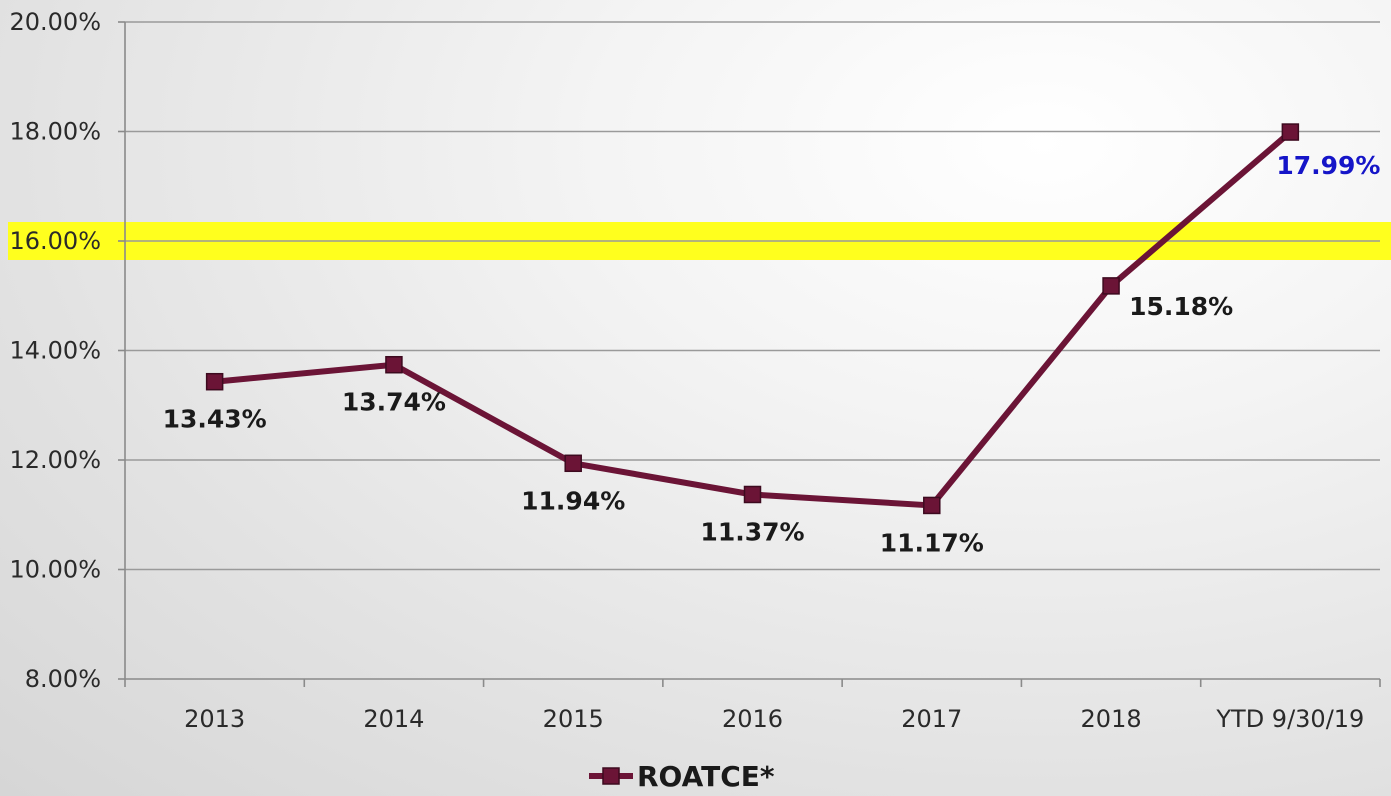  I want to click on data-label: 17.99%, so click(1328, 165).